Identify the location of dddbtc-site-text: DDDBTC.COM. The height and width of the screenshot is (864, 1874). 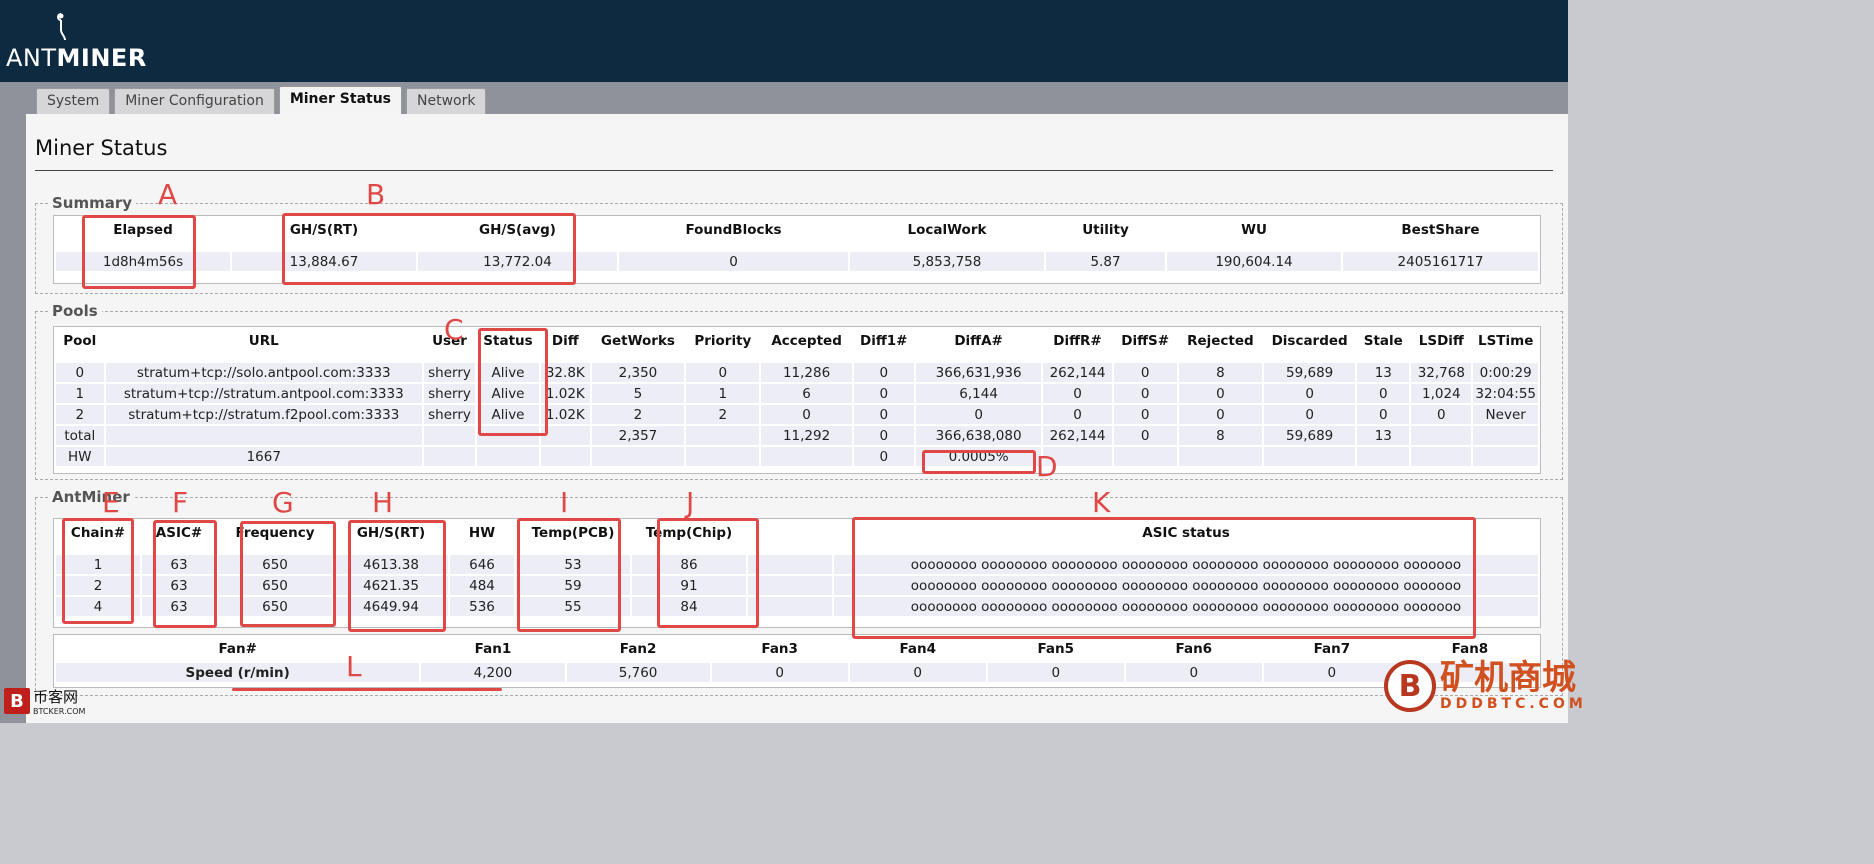
(1513, 704).